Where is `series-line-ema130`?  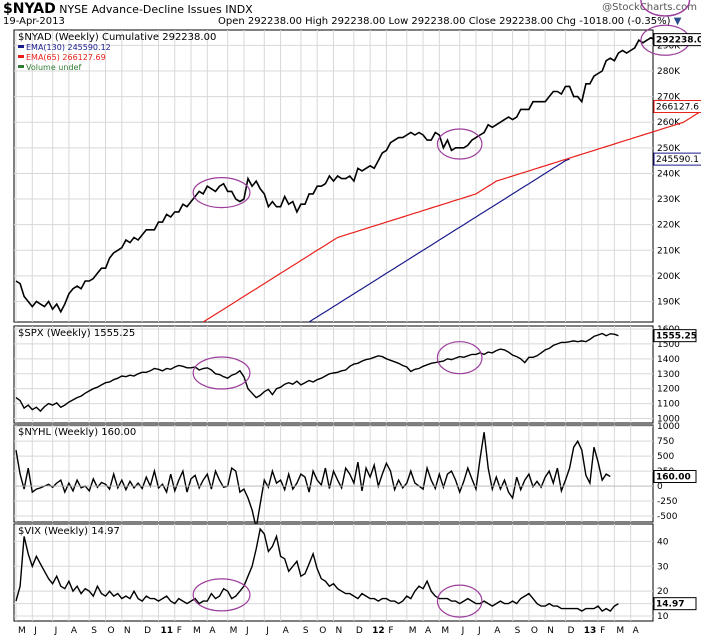 series-line-ema130 is located at coordinates (439, 240).